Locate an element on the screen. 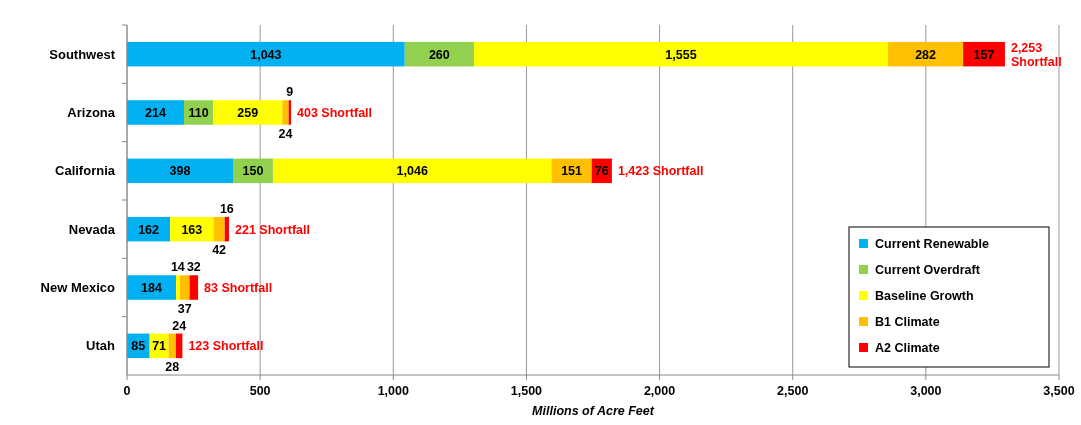 This screenshot has width=1081, height=425. legend-label: B1 Climate is located at coordinates (907, 322).